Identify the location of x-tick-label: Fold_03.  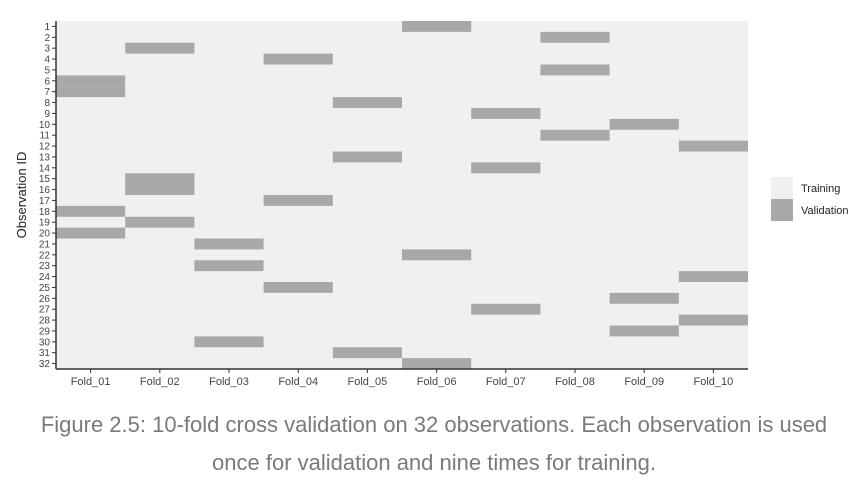
(229, 382).